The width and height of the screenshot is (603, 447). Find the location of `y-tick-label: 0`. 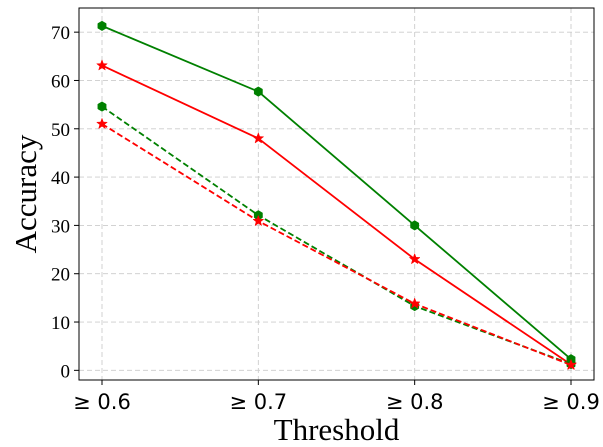

y-tick-label: 0 is located at coordinates (66, 371).